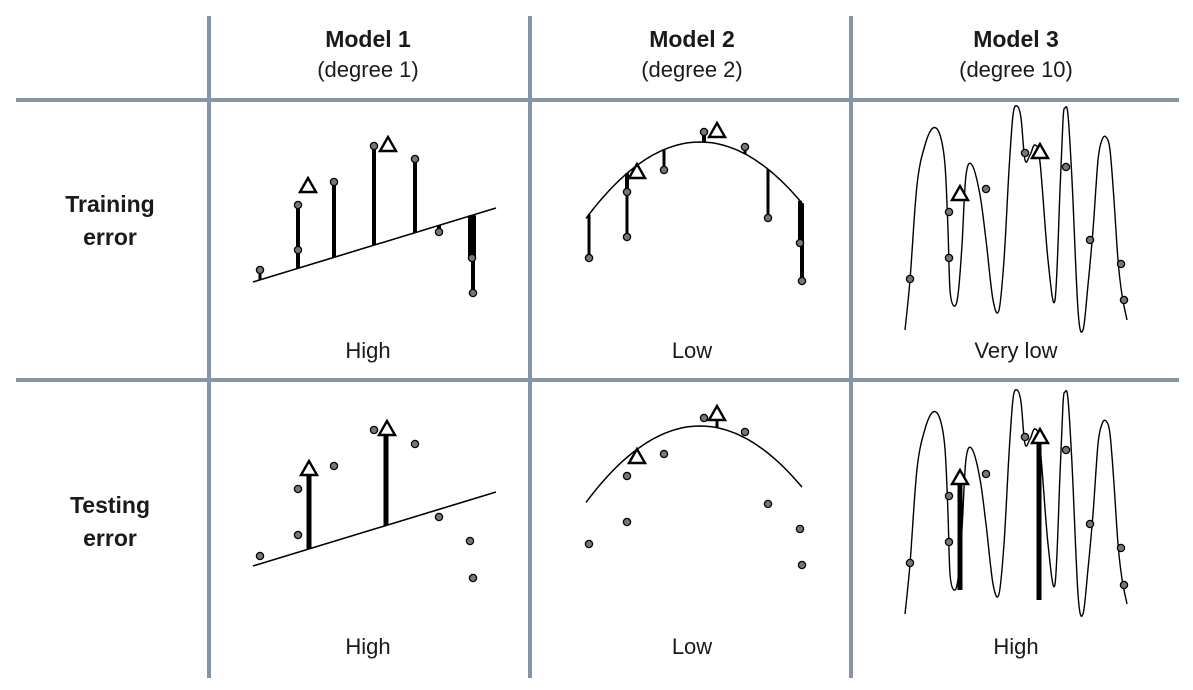 This screenshot has width=1193, height=690. Describe the element at coordinates (1016, 69) in the screenshot. I see `column-subtitle: (degree 10)` at that location.